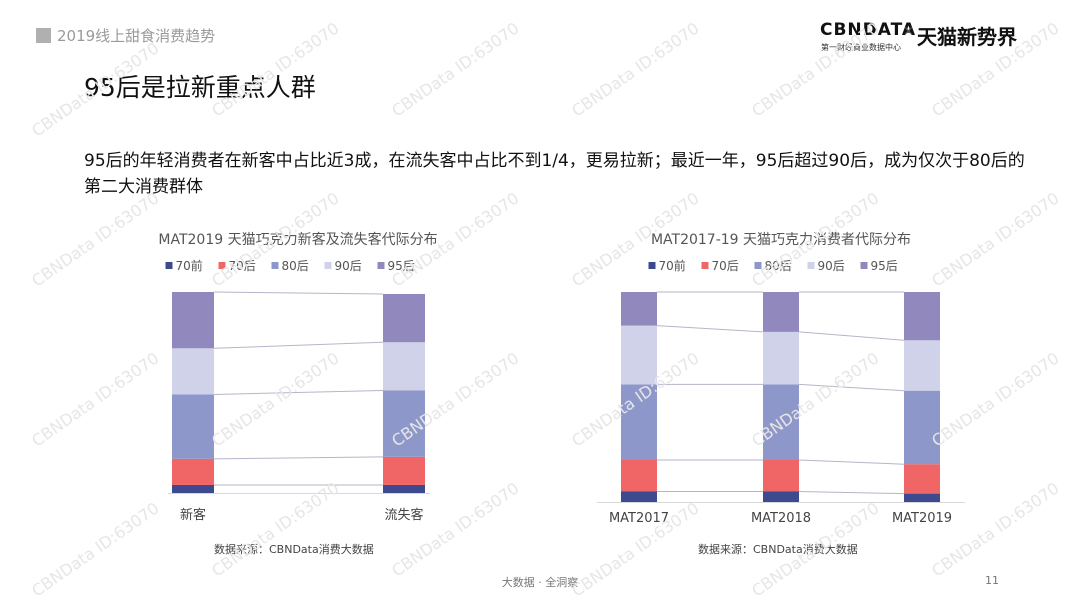  Describe the element at coordinates (193, 320) in the screenshot. I see `bar-新客-95后` at that location.